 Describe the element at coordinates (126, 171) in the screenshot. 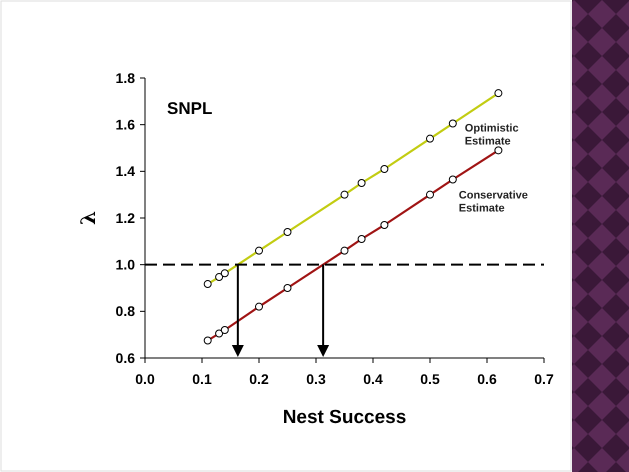

I see `y-tick-label: 1.4` at that location.